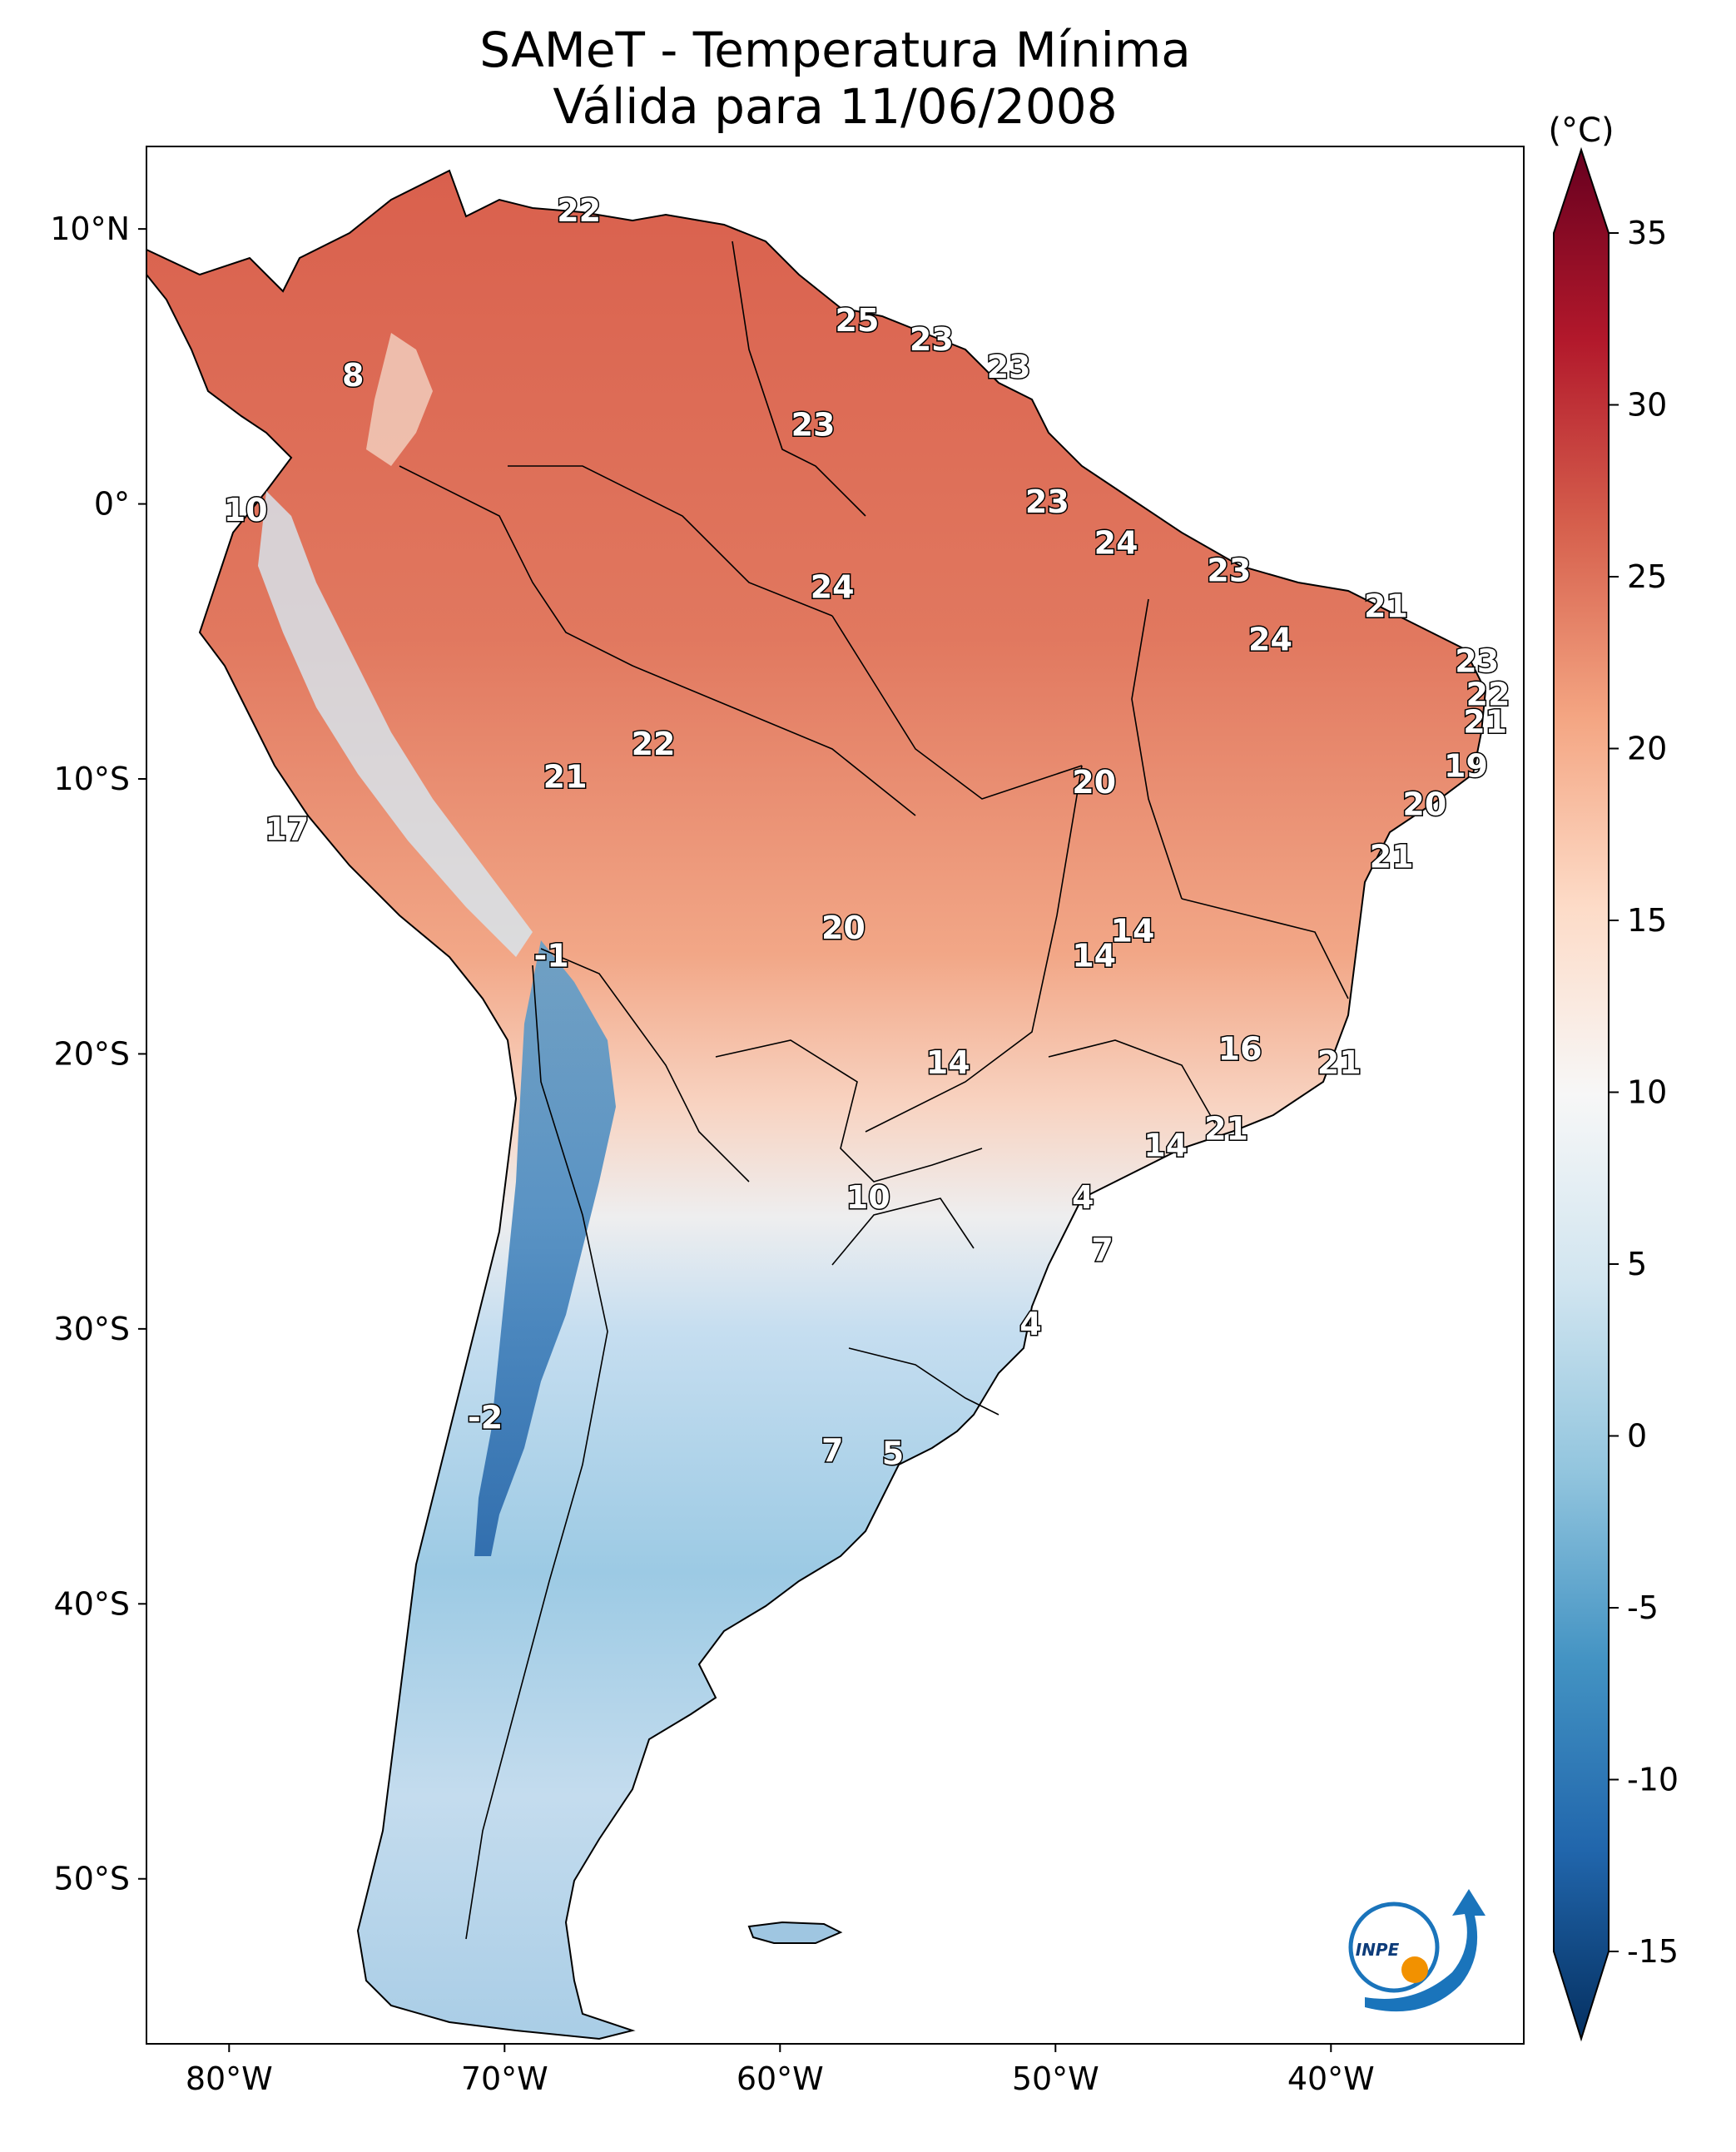 The height and width of the screenshot is (2152, 1736). What do you see at coordinates (1240, 1049) in the screenshot?
I see `station-value-label: 16` at bounding box center [1240, 1049].